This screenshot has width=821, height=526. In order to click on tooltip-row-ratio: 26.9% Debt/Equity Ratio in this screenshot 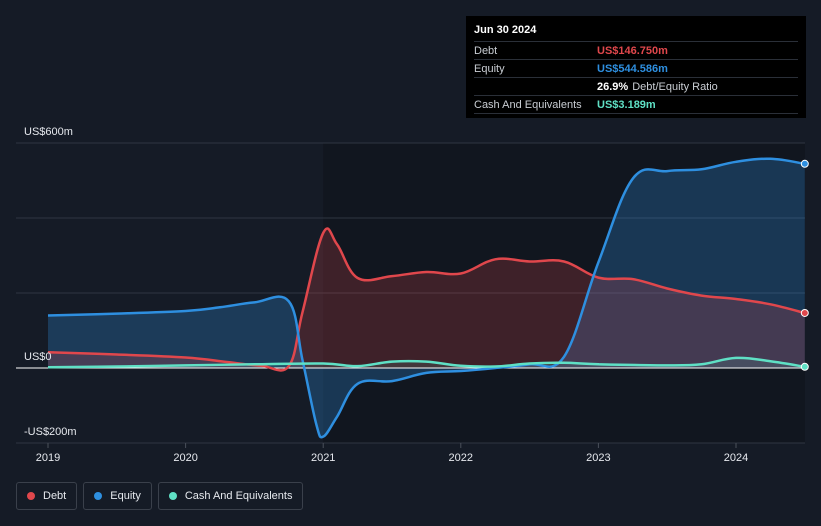, I will do `click(636, 87)`.